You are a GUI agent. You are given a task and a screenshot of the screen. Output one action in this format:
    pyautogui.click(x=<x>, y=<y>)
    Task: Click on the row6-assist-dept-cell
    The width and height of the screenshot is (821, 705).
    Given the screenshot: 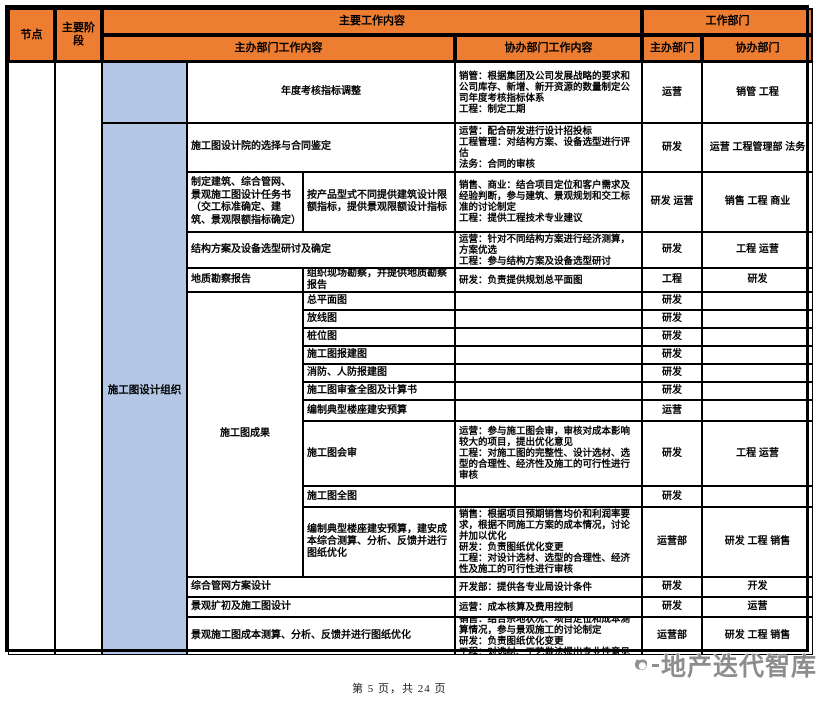 What is the action you would take?
    pyautogui.click(x=757, y=301)
    